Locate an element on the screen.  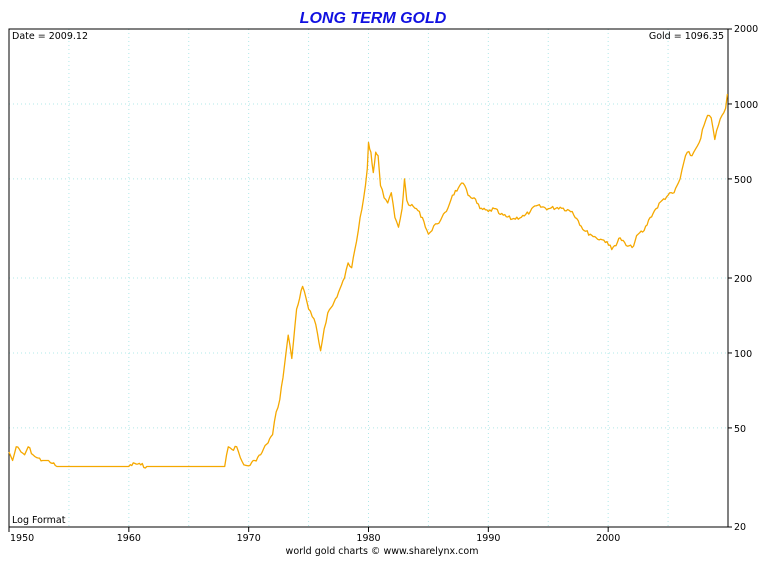
chart-title: LONG TERM GOLD is located at coordinates (373, 18).